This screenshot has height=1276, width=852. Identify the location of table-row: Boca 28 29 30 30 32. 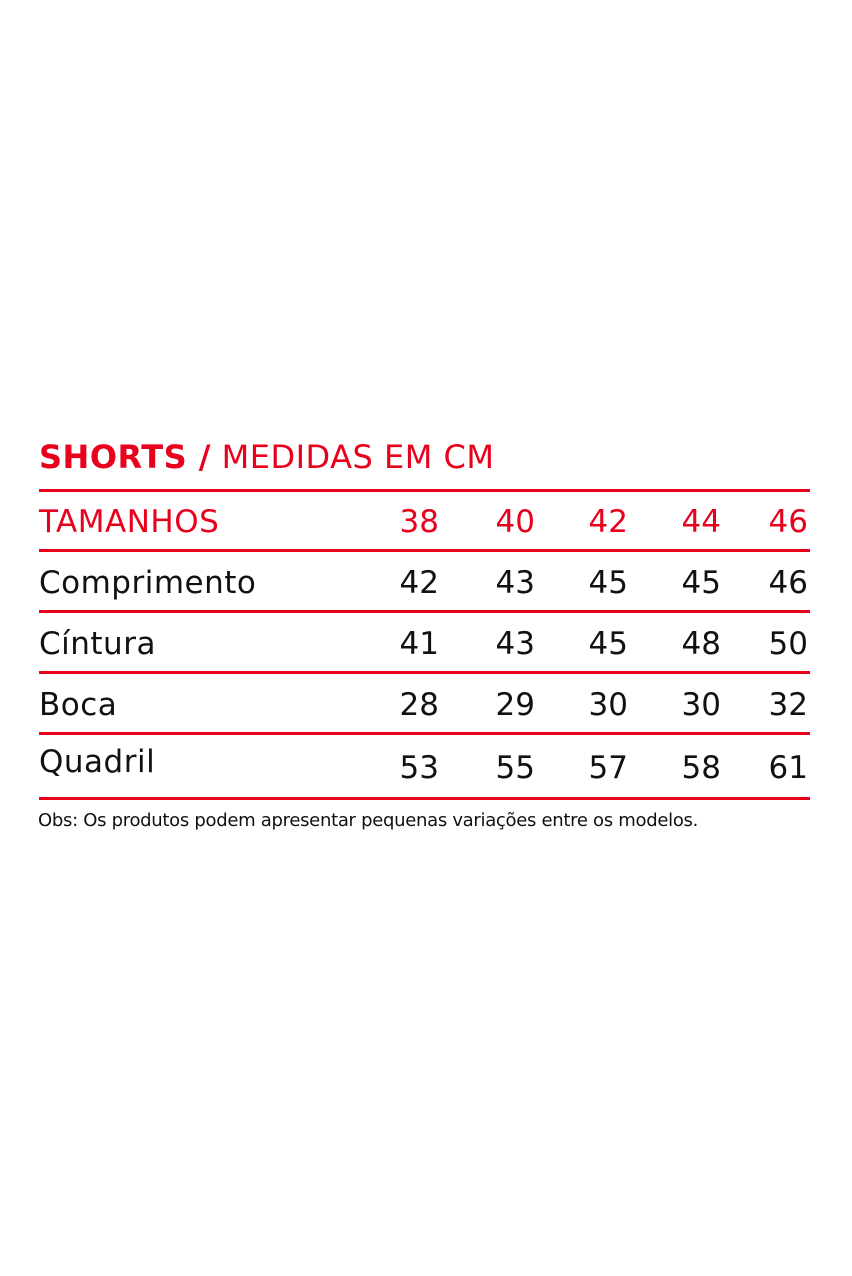
(424, 705).